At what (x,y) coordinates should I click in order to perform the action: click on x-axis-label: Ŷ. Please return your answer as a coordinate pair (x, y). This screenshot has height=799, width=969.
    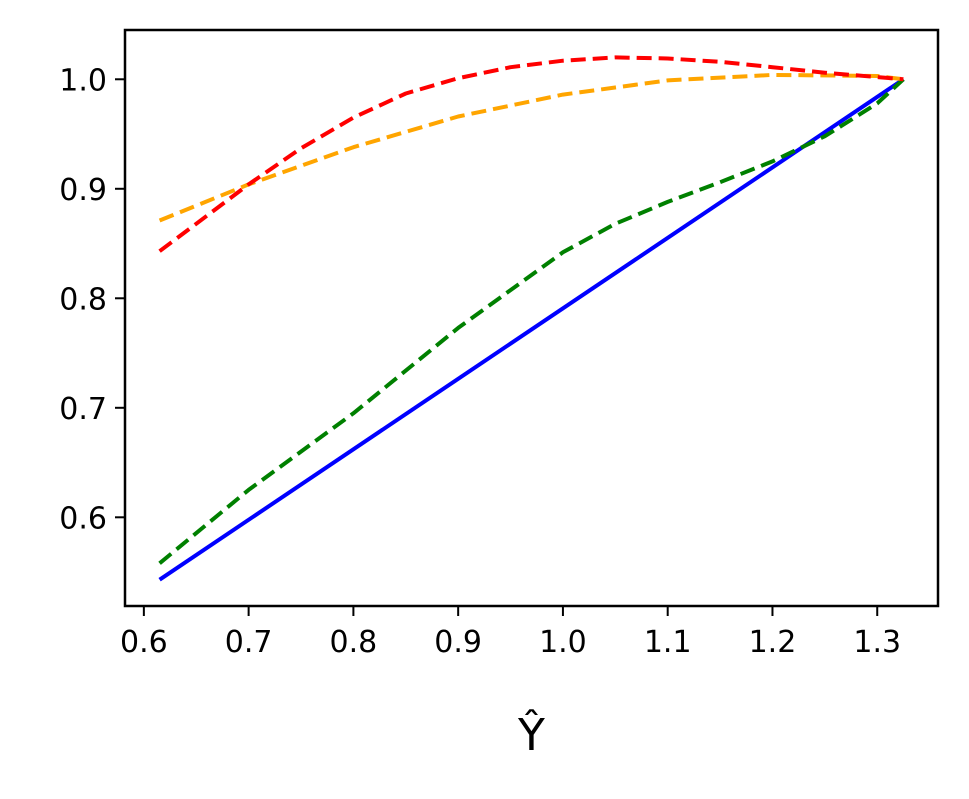
    Looking at the image, I should click on (531, 734).